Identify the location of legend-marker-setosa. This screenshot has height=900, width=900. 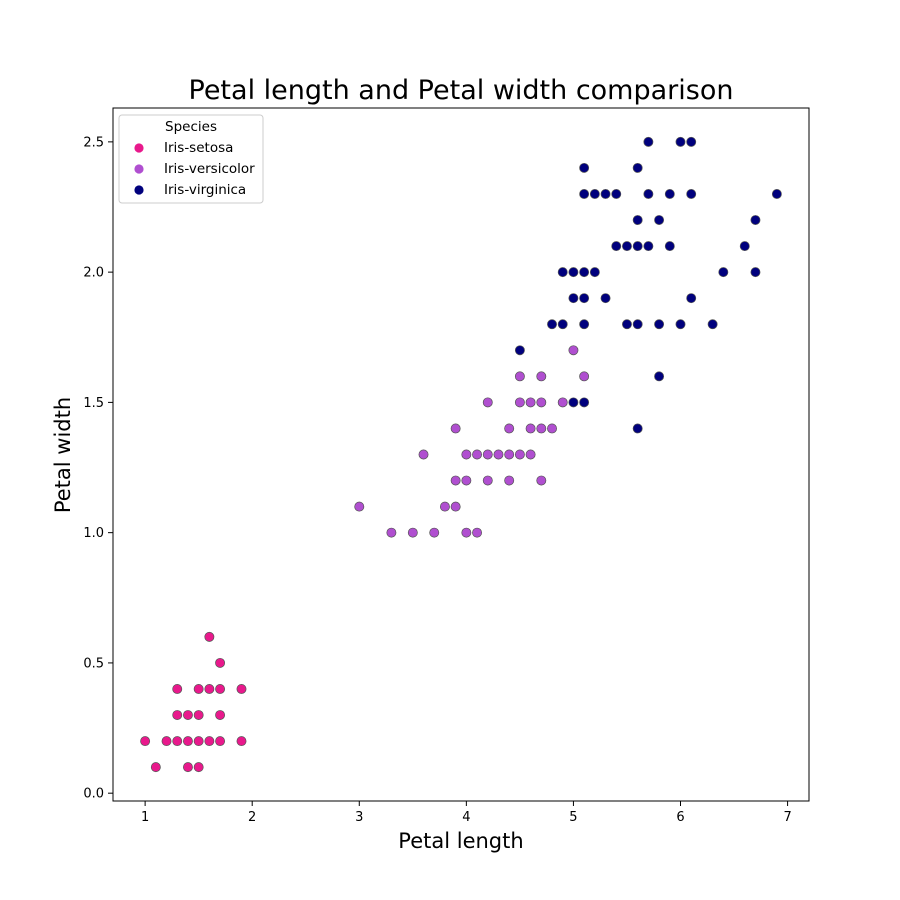
(138, 147).